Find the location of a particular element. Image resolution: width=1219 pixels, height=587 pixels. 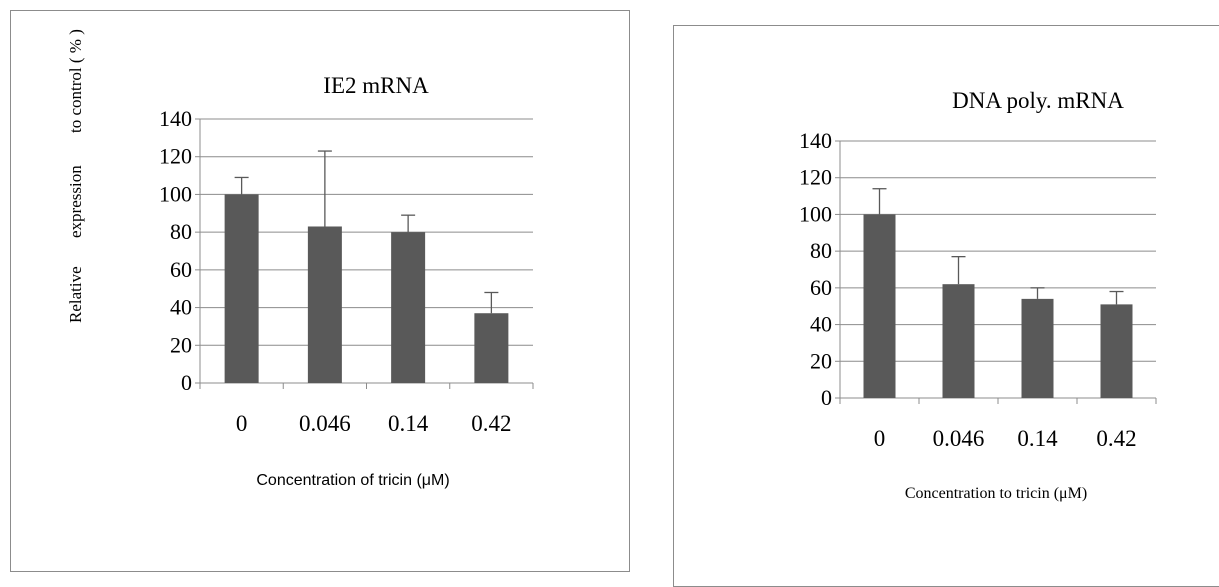

y-axis-label-part-2: expression is located at coordinates (75, 201).